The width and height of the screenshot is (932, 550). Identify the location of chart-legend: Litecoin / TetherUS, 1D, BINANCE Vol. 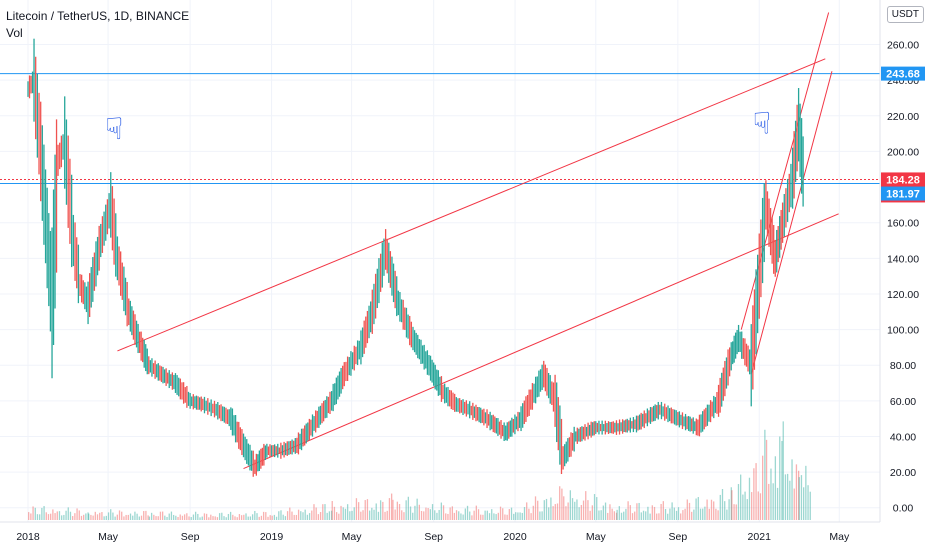
(97, 25).